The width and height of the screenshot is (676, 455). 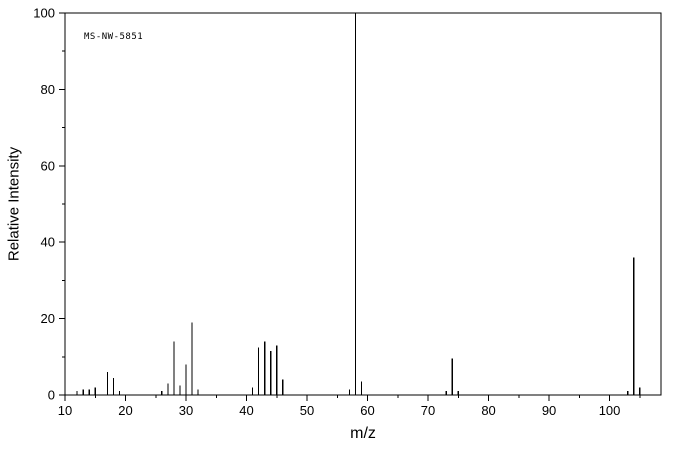 I want to click on x-axis-tick-label: 90, so click(x=549, y=410).